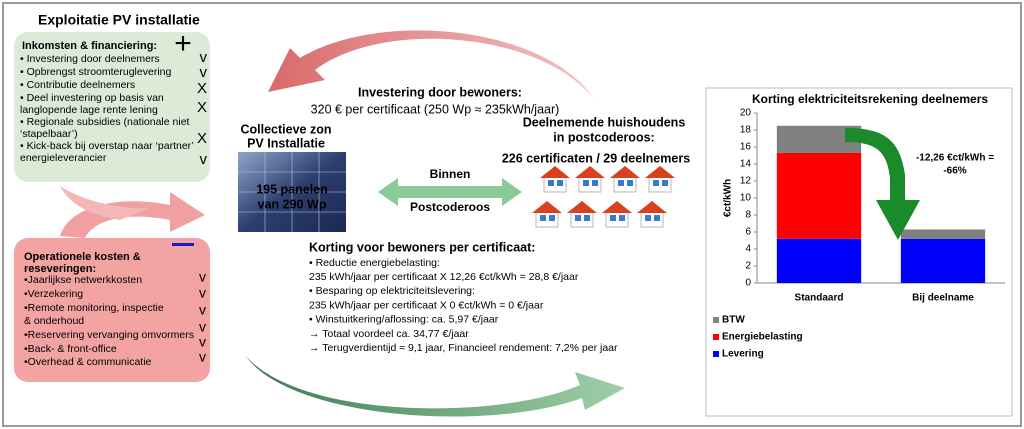 This screenshot has width=1024, height=429. What do you see at coordinates (286, 129) in the screenshot?
I see `installation-title: Collectieve zon` at bounding box center [286, 129].